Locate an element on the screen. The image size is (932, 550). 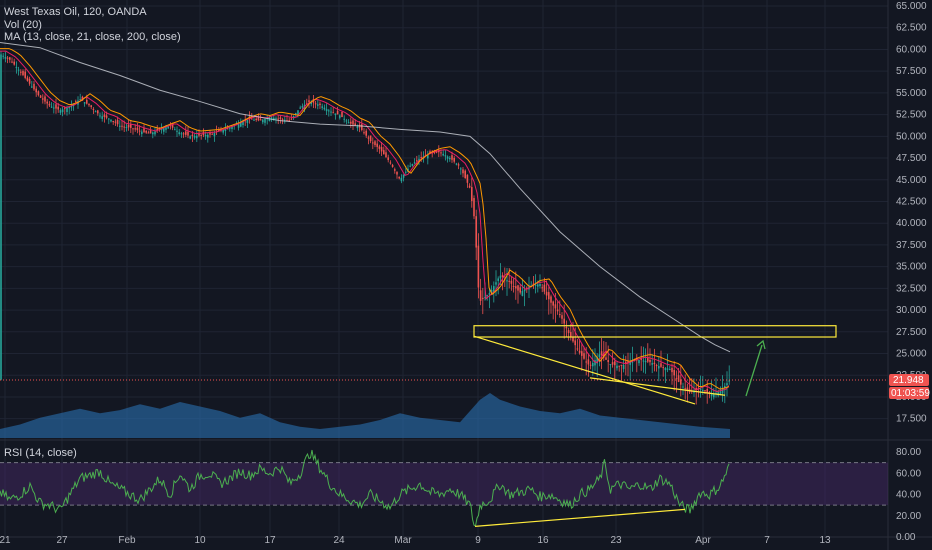
price-tick-label: 42.500 is located at coordinates (911, 201).